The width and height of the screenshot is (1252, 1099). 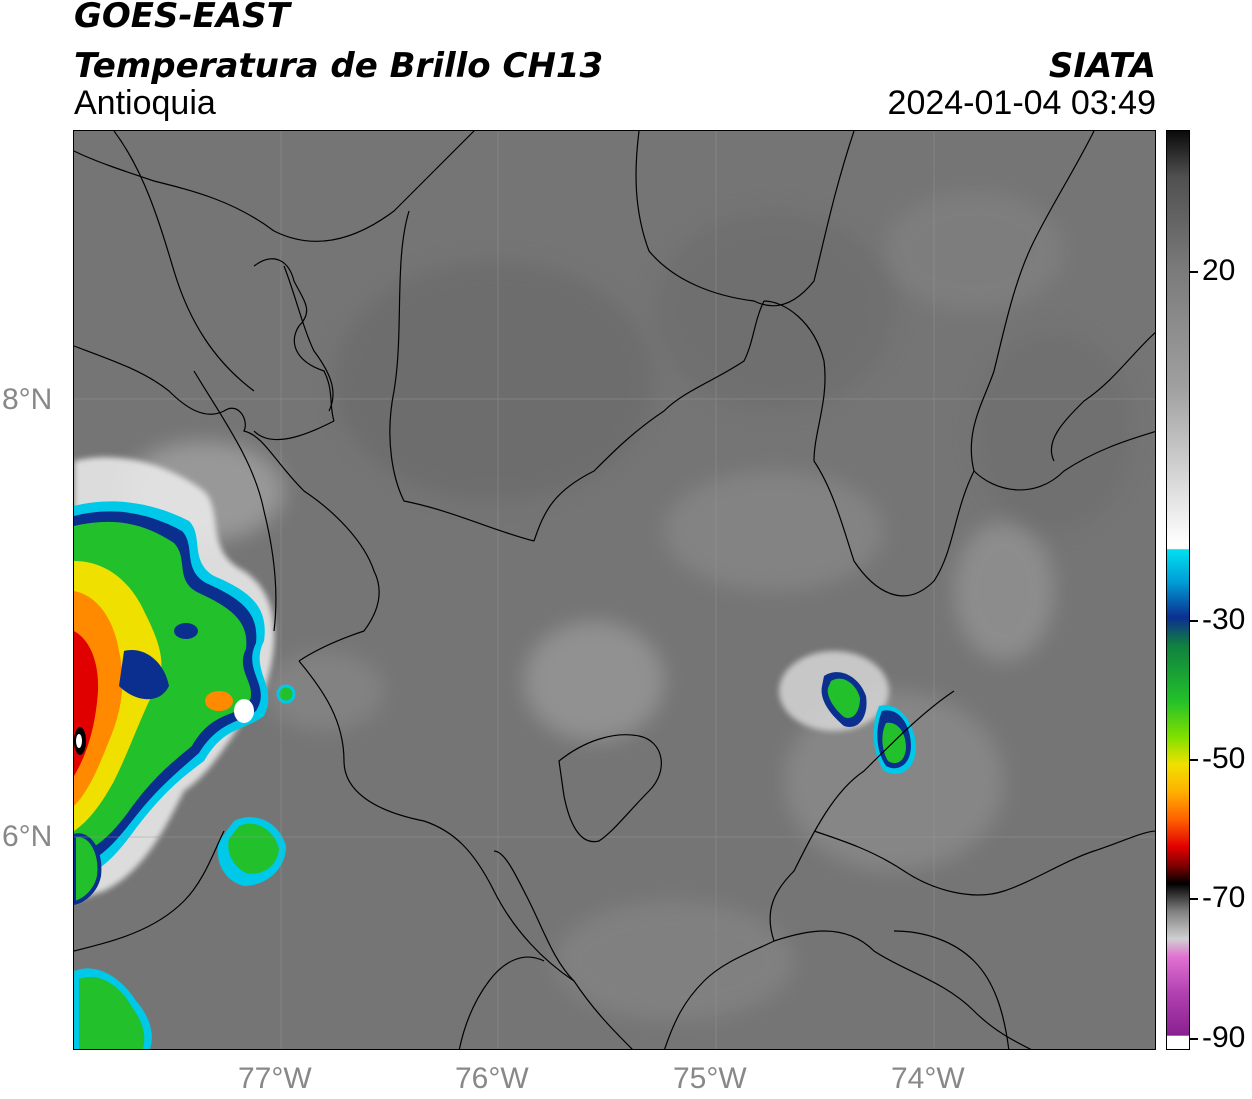 What do you see at coordinates (1224, 758) in the screenshot?
I see `colorbar-label-m50: -50` at bounding box center [1224, 758].